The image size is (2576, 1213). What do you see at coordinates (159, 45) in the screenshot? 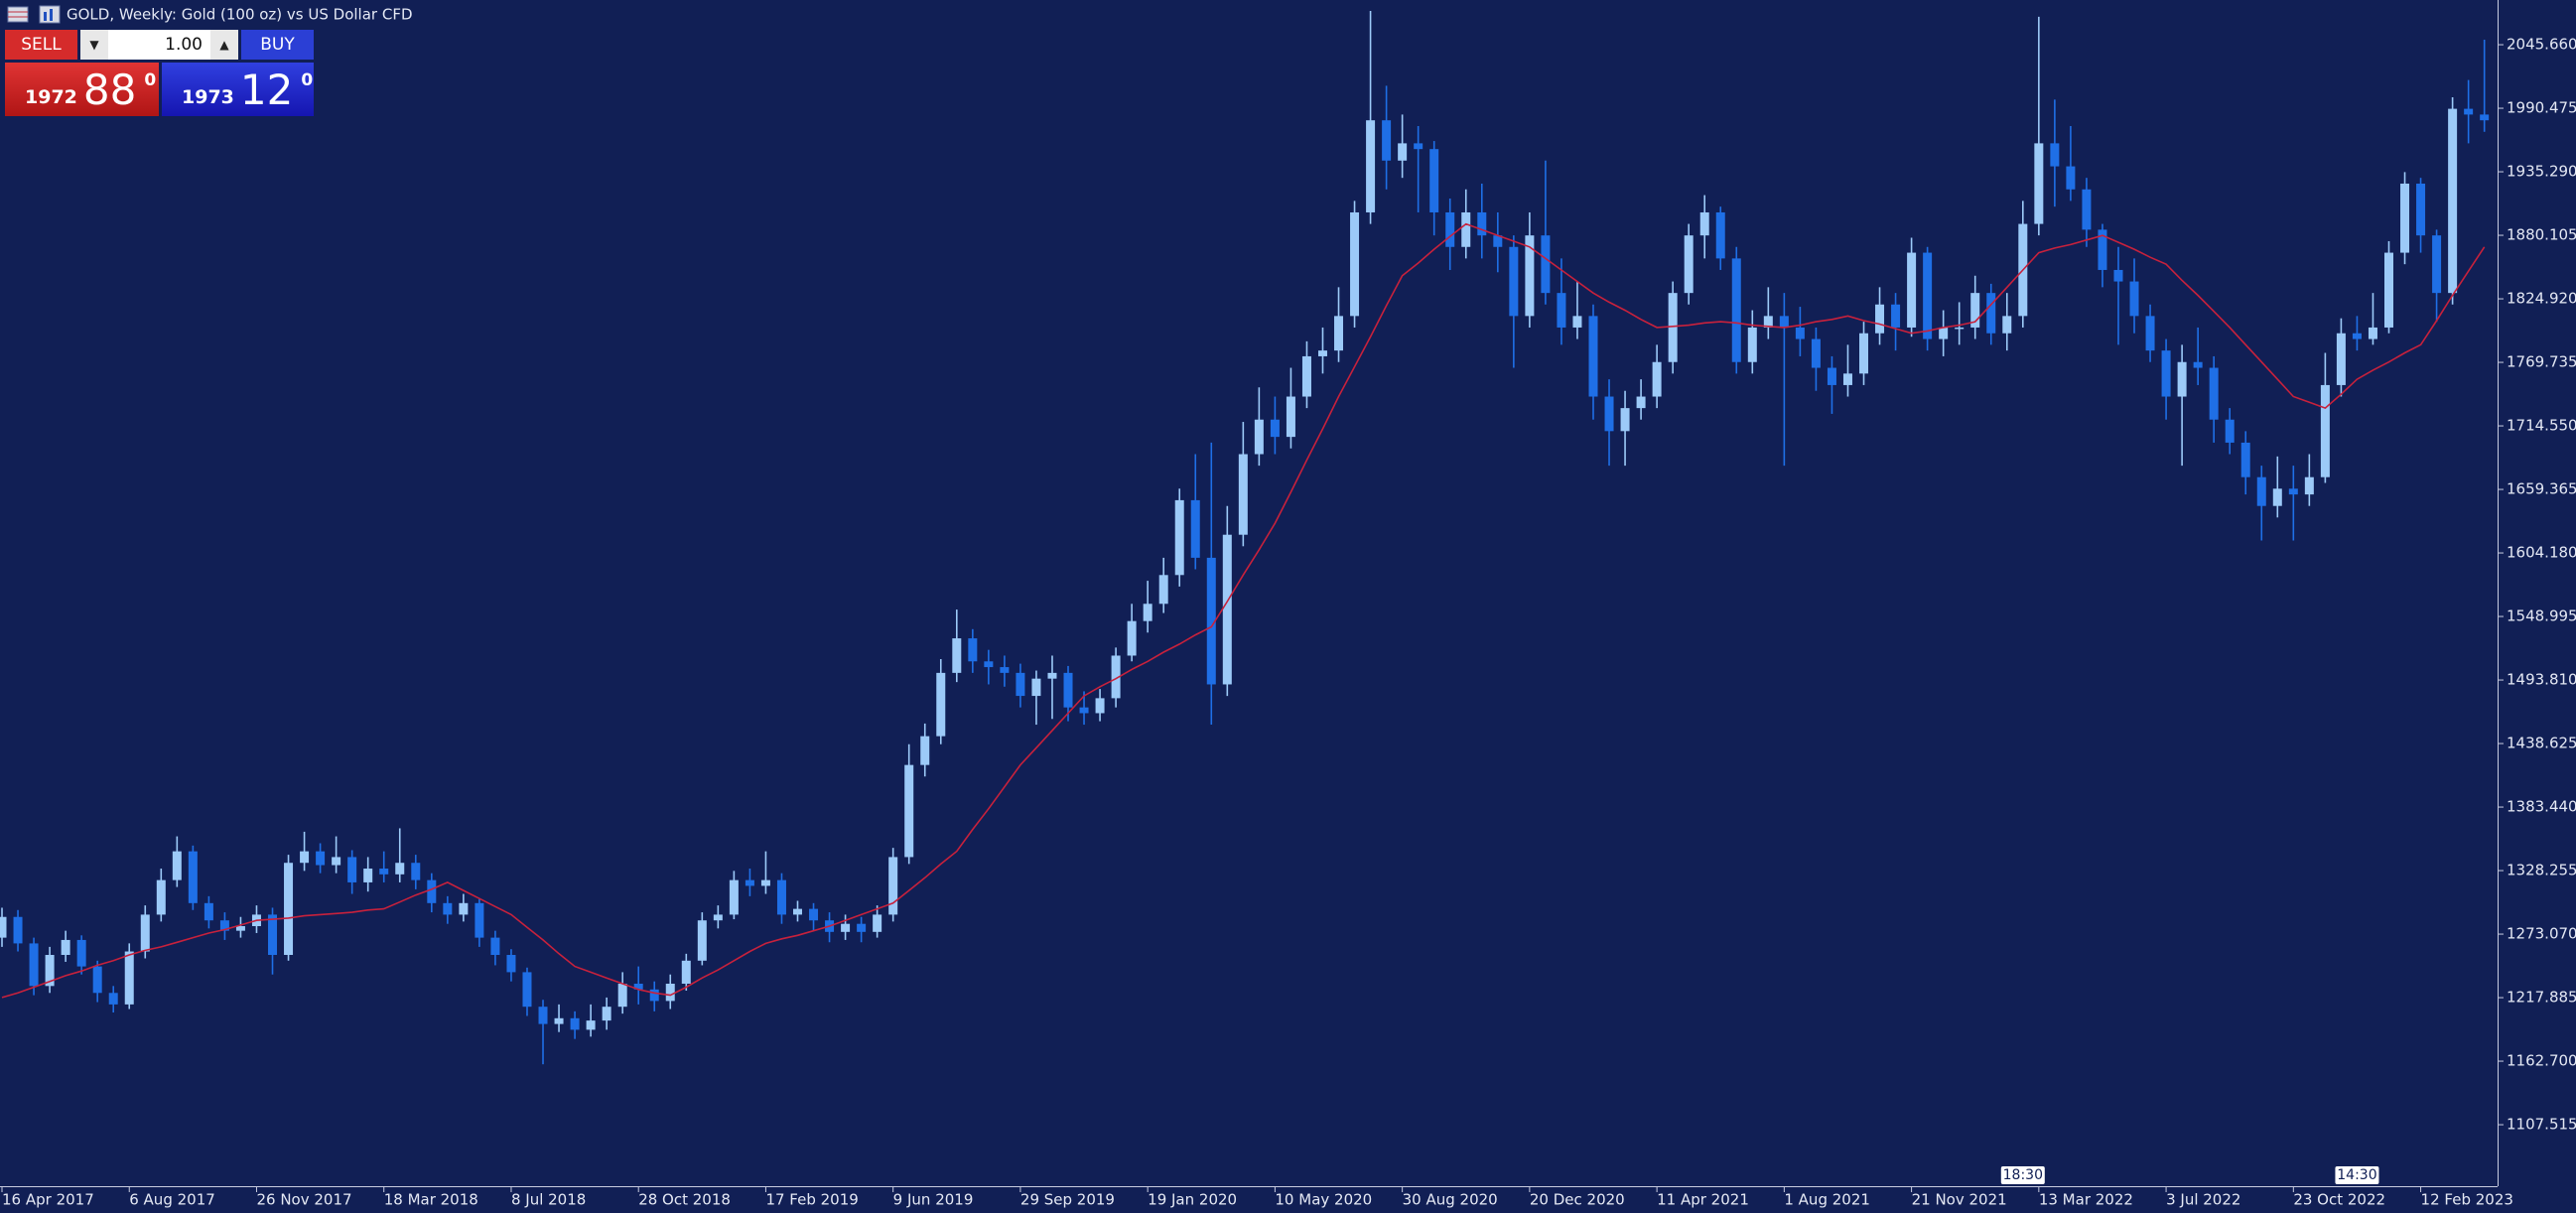
I see `lot-input: 1.00` at bounding box center [159, 45].